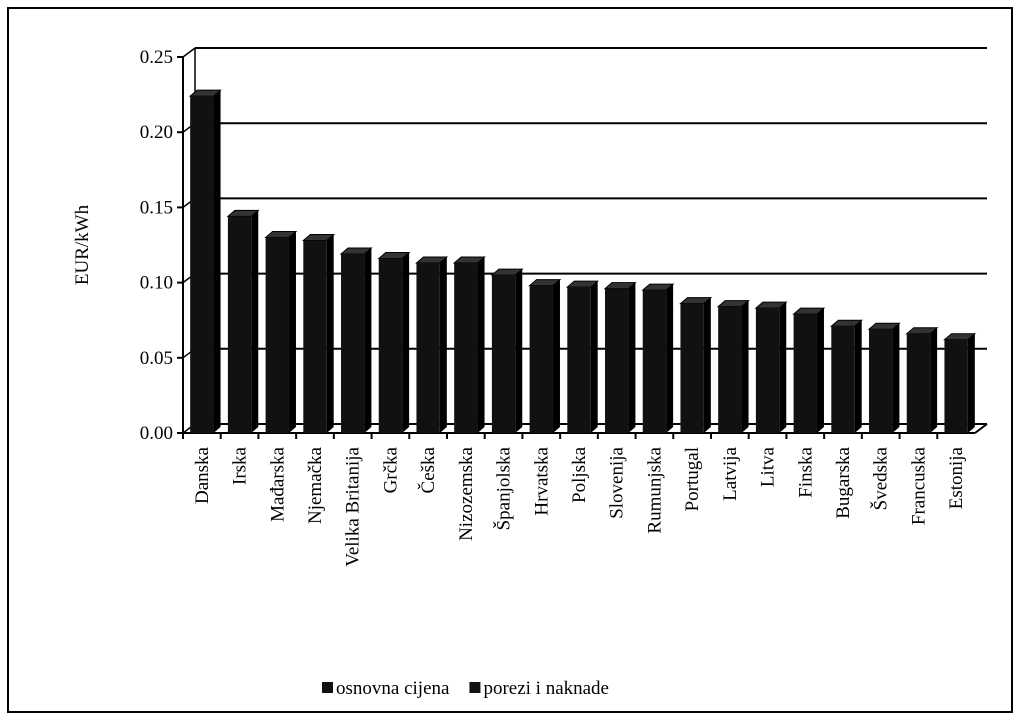  Describe the element at coordinates (156, 57) in the screenshot. I see `y-tick-label: 0.25` at that location.